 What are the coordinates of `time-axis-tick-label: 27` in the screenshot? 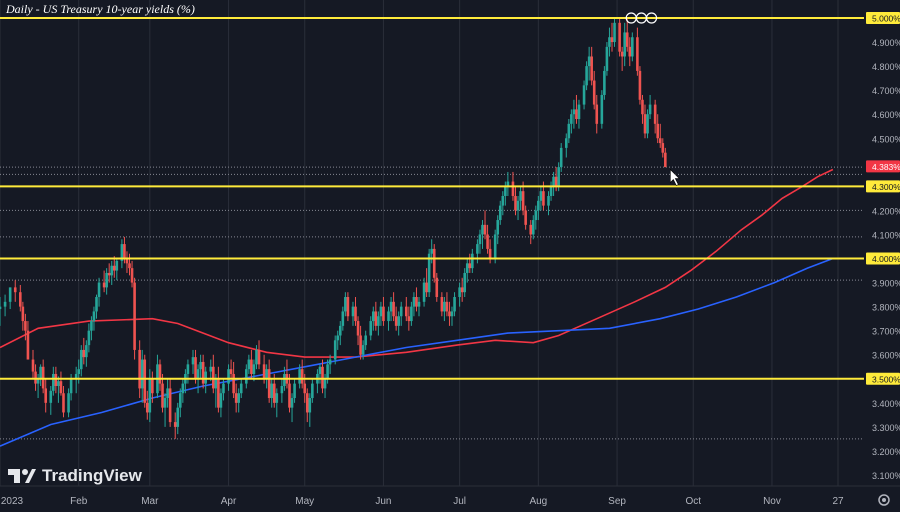 It's located at (838, 501).